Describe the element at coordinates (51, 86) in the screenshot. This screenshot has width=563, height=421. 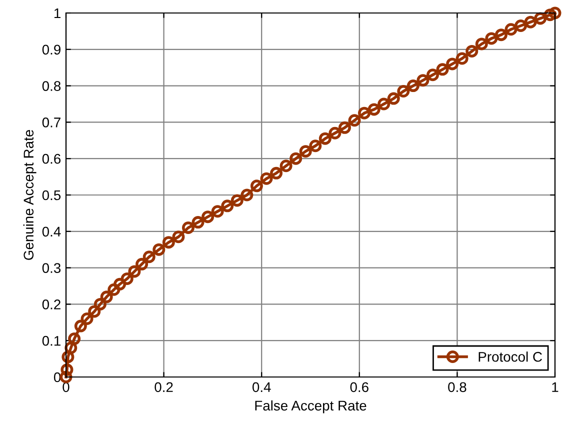
I see `y-tick-label: 0.8` at that location.